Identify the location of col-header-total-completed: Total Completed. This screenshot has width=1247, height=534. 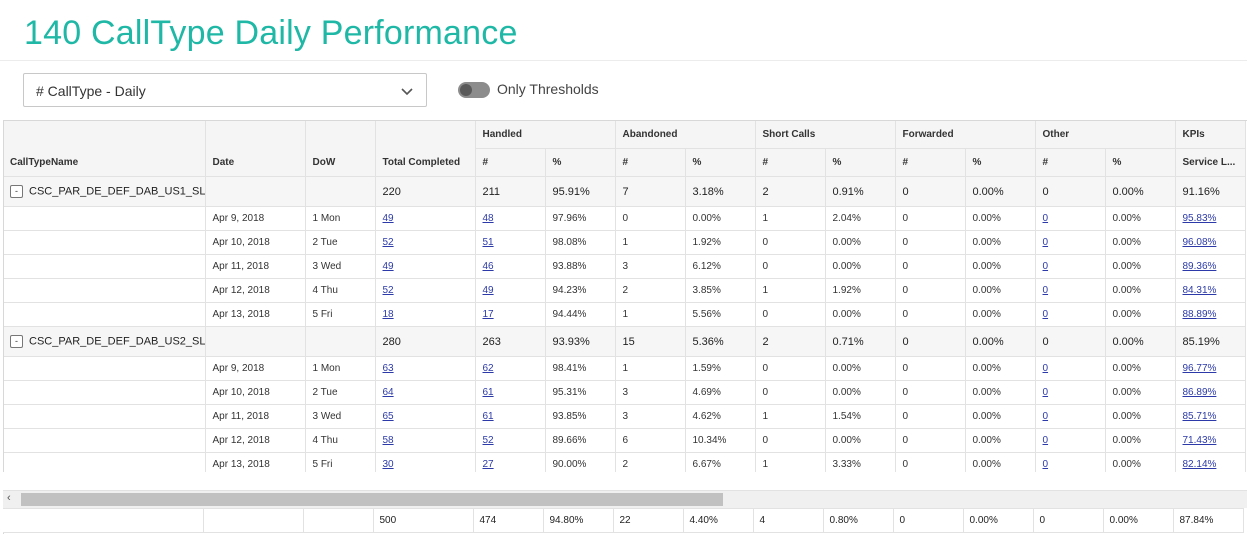
(426, 149).